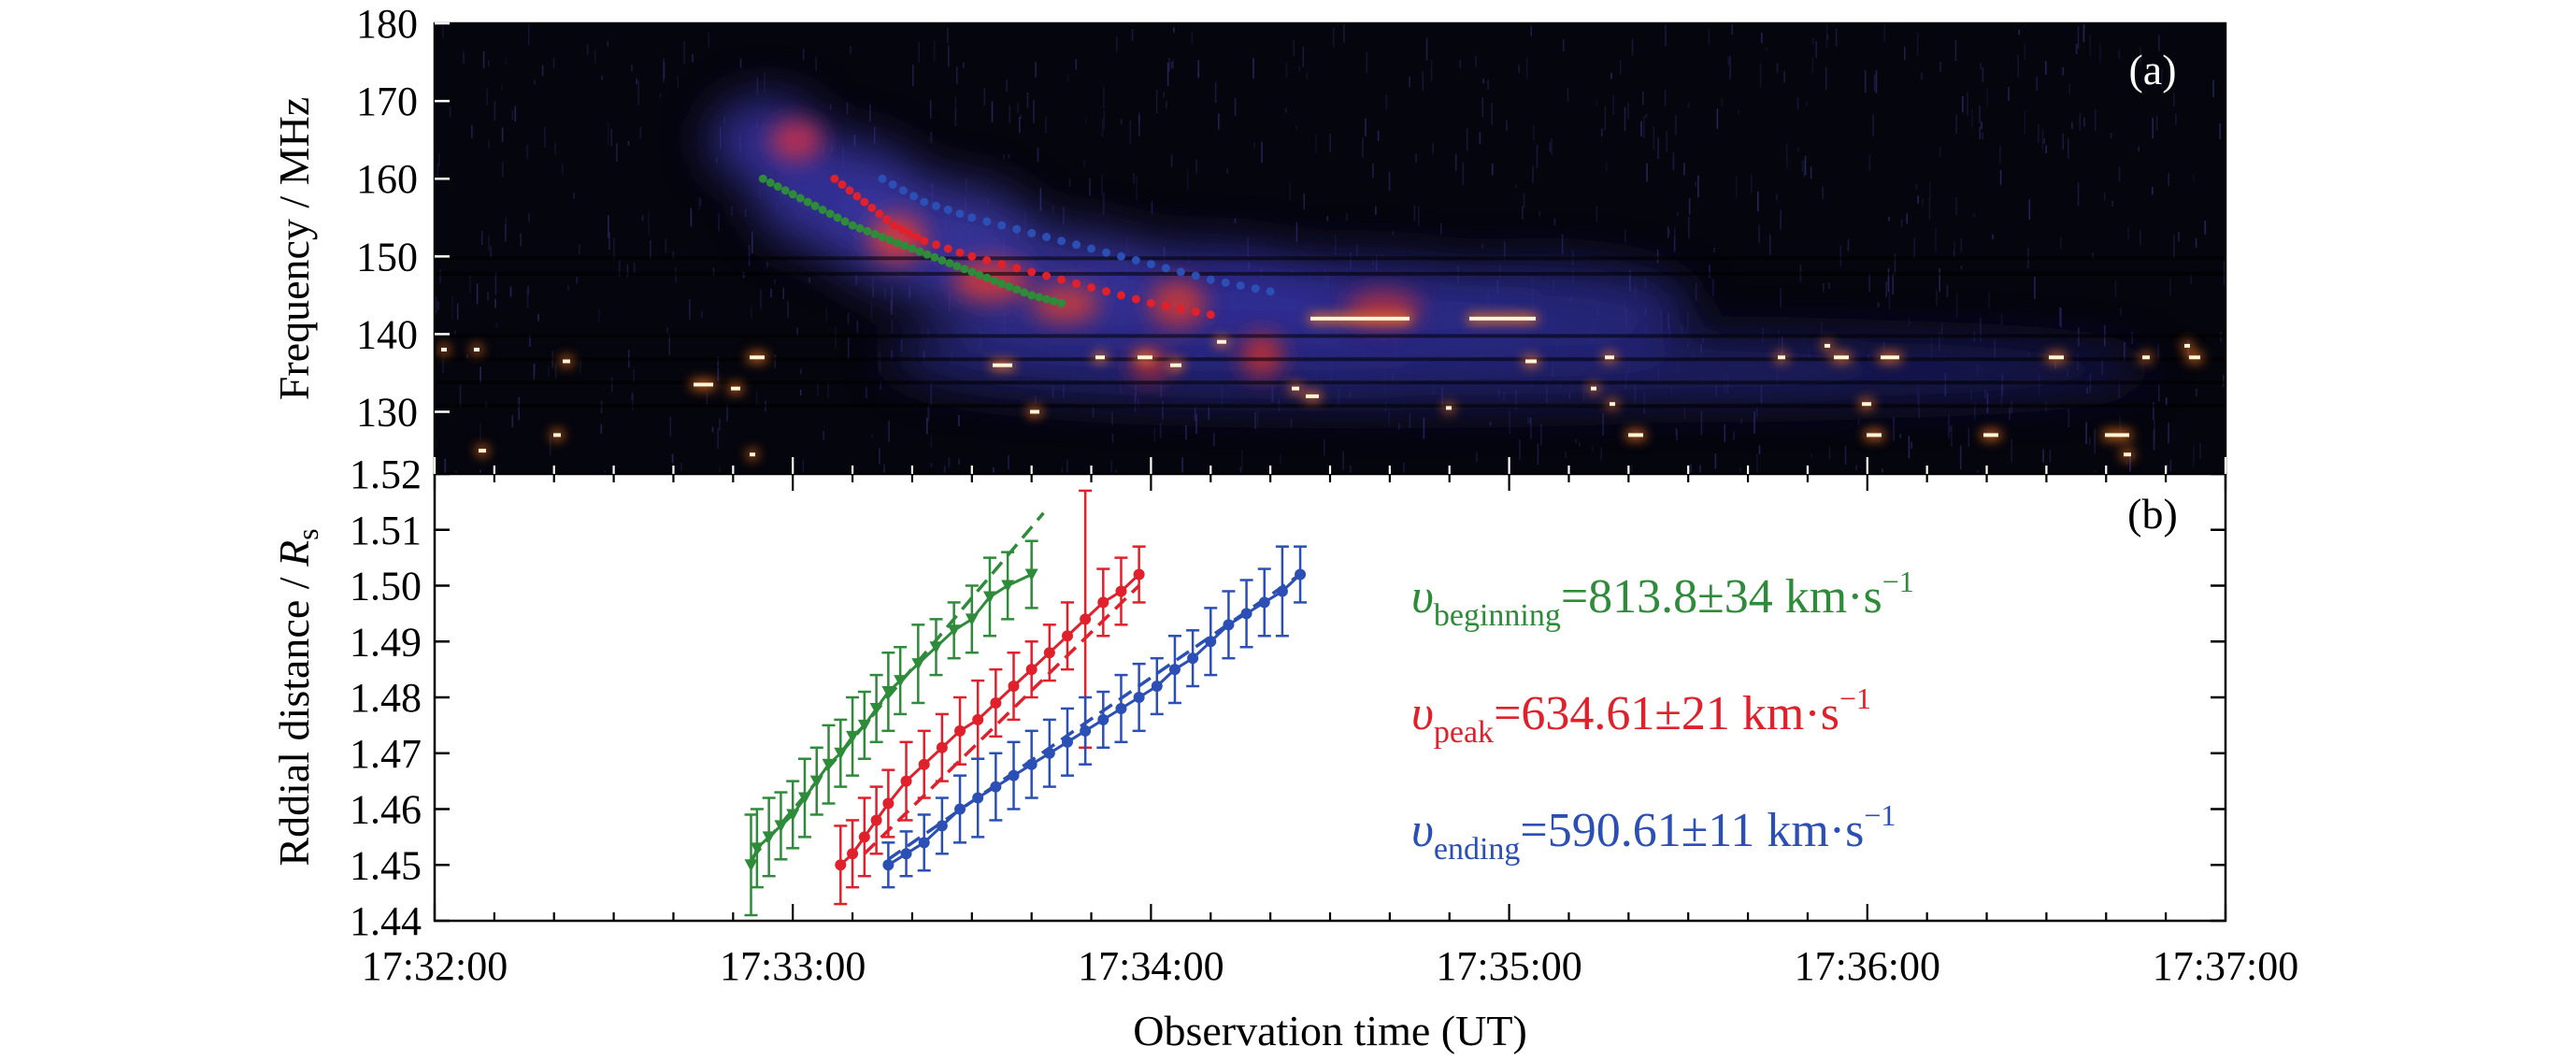 This screenshot has width=2576, height=1061. I want to click on panel-a-y-axis-title: Frequency / MHz, so click(294, 248).